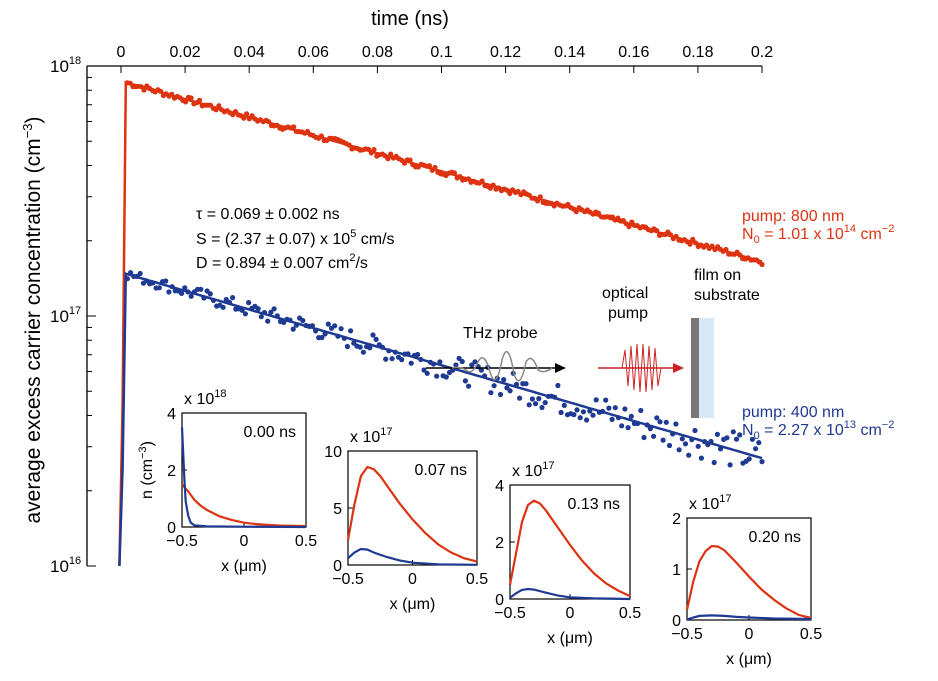 The width and height of the screenshot is (938, 681). Describe the element at coordinates (377, 52) in the screenshot. I see `x-tick-label: 0.08` at that location.